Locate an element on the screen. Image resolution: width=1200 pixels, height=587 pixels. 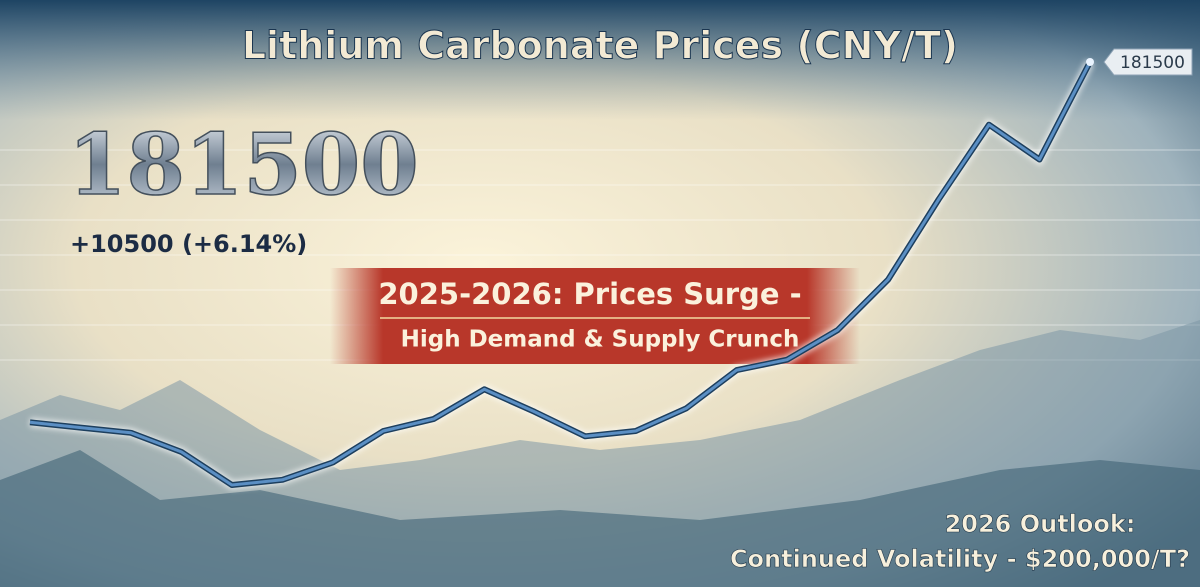
end-label: 181500 is located at coordinates (1152, 63).